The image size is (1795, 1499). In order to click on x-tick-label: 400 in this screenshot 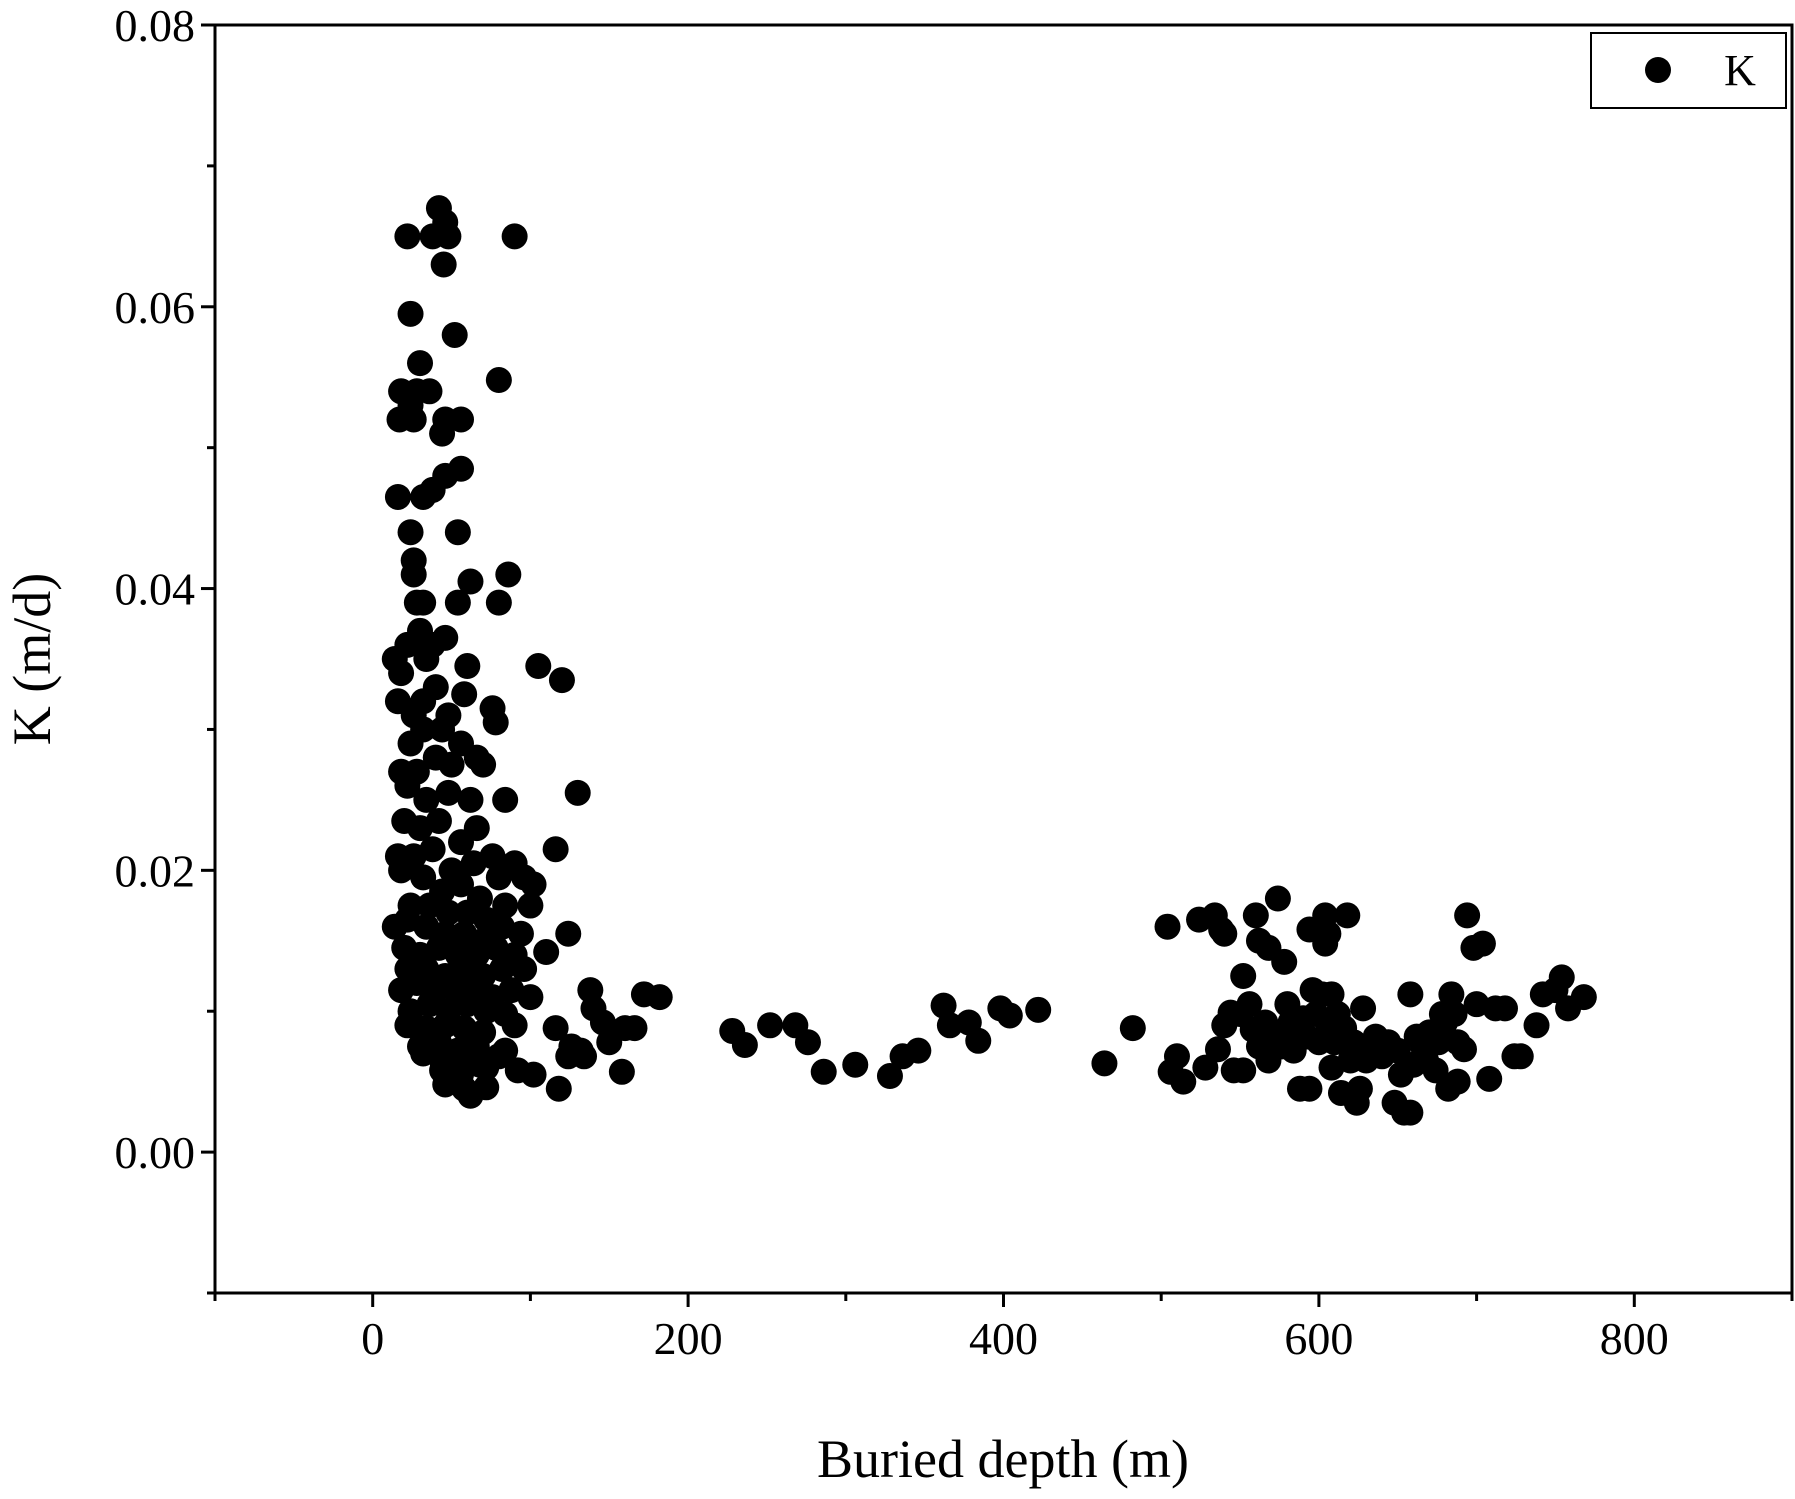, I will do `click(1003, 1338)`.